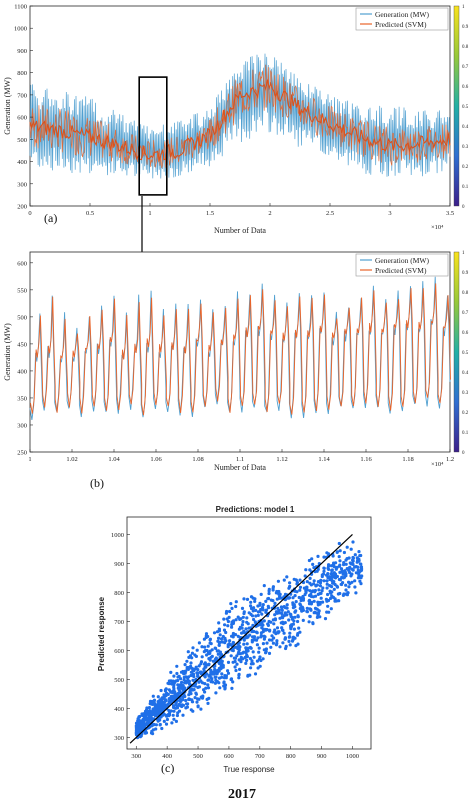 The height and width of the screenshot is (803, 474). Describe the element at coordinates (465, 433) in the screenshot. I see `colorbar-tick-label: 0.1` at that location.